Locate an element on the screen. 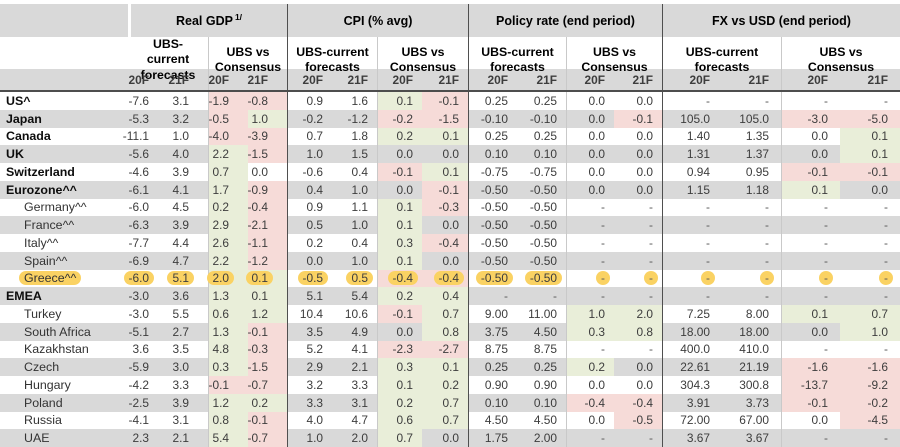  data-cell: 3.67 is located at coordinates (692, 438).